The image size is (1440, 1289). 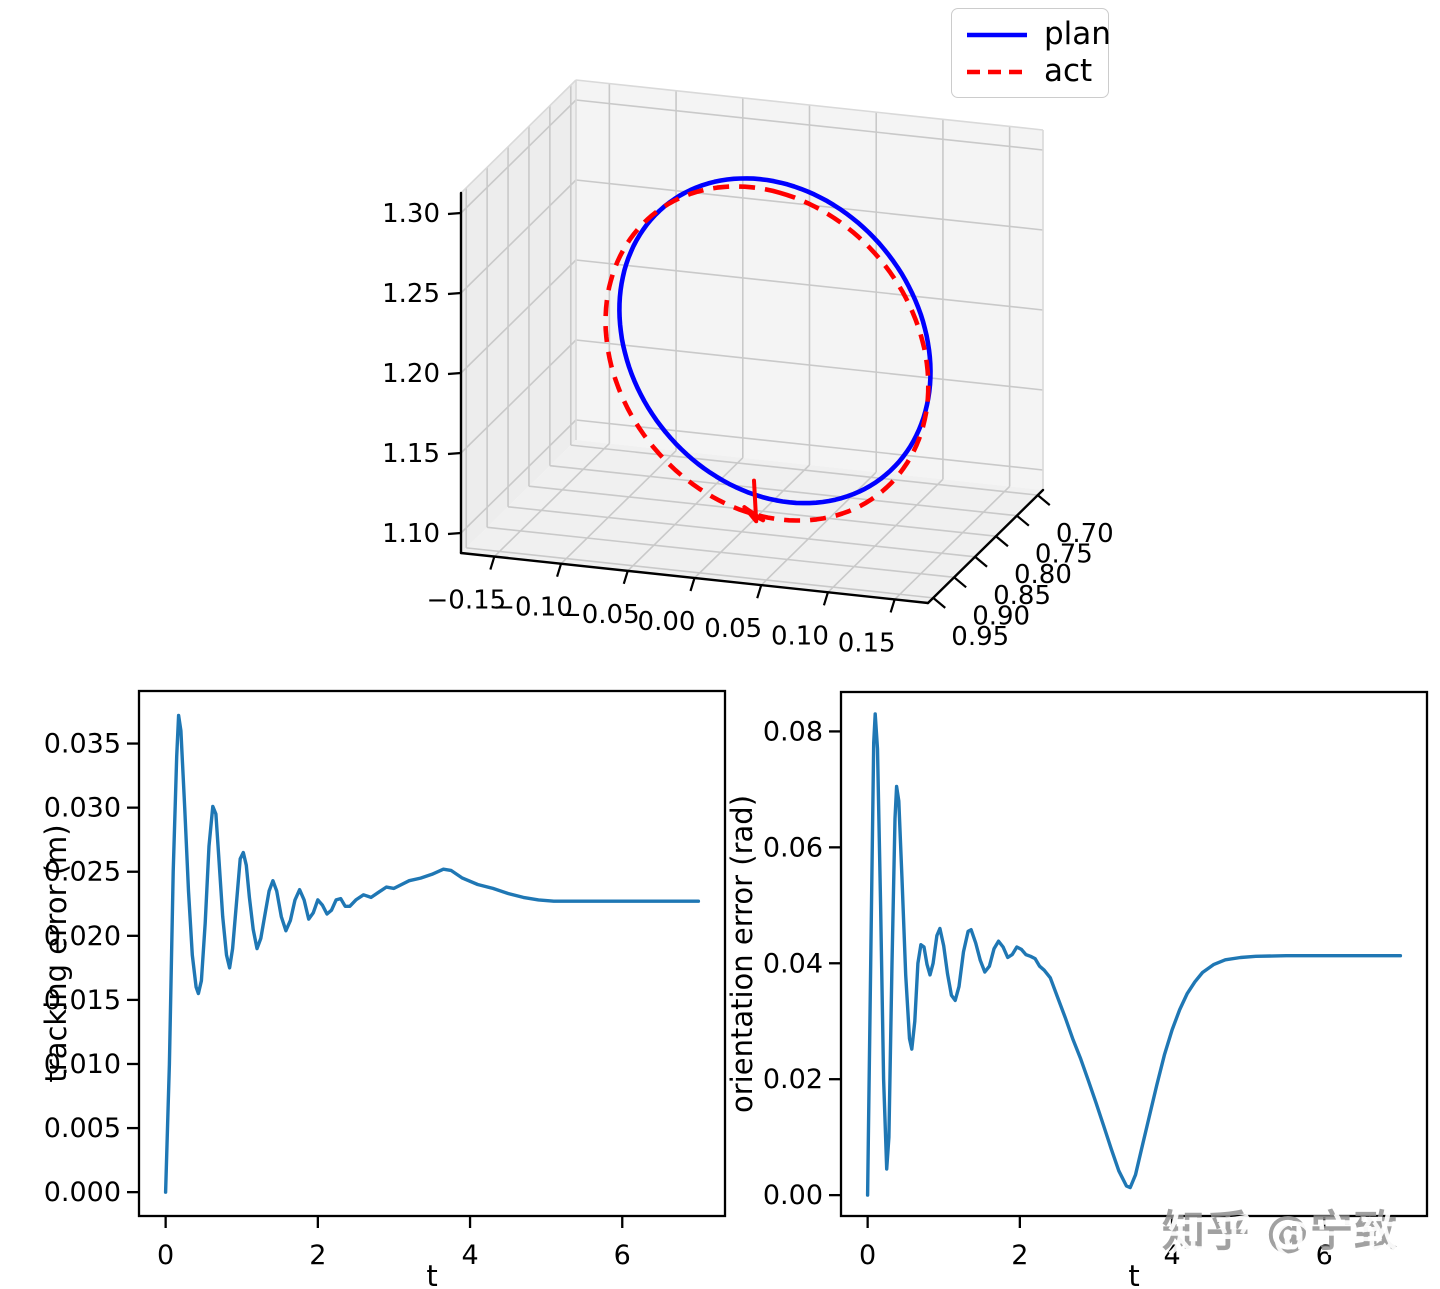 I want to click on y-tick-label: 0.010, so click(x=82, y=1064).